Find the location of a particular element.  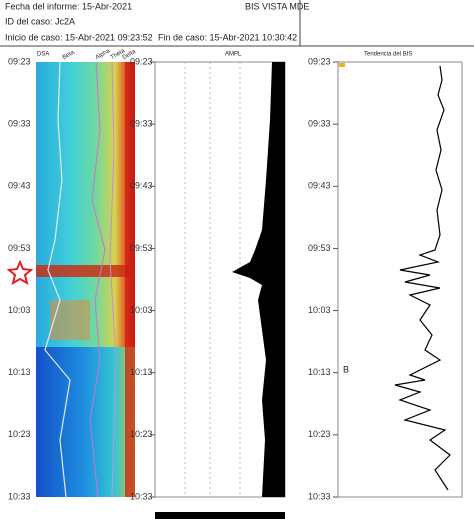

band-label: Beta is located at coordinates (69, 55).